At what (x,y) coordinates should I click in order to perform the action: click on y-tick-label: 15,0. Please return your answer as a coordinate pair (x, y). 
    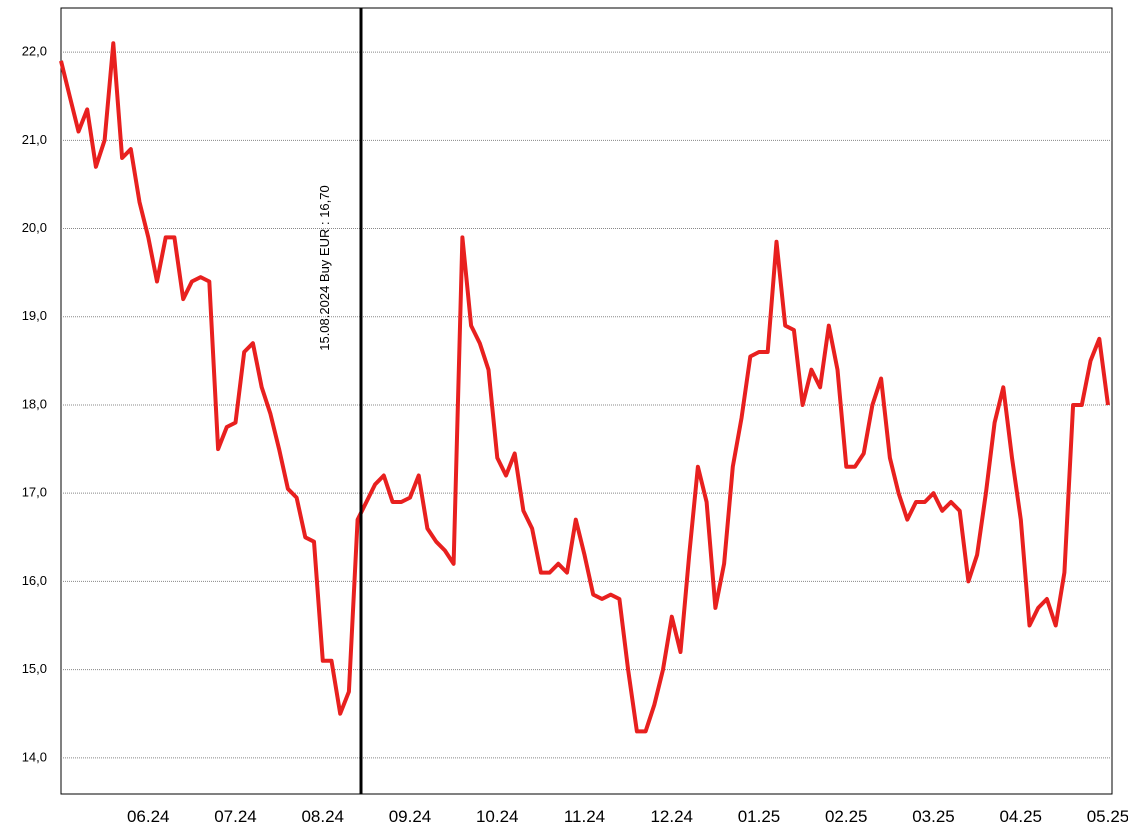
    Looking at the image, I should click on (34, 668).